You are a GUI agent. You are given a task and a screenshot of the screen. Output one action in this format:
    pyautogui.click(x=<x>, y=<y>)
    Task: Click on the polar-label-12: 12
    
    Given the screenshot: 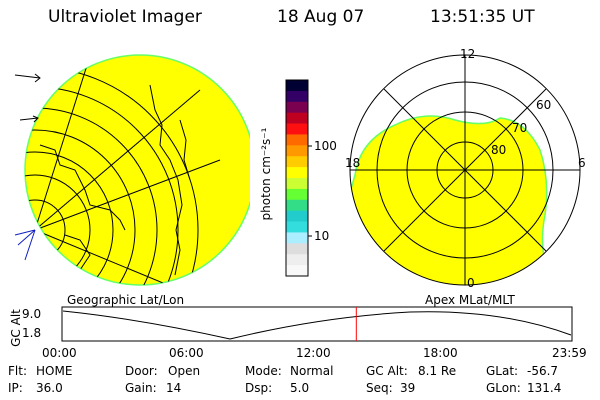 What is the action you would take?
    pyautogui.click(x=468, y=54)
    